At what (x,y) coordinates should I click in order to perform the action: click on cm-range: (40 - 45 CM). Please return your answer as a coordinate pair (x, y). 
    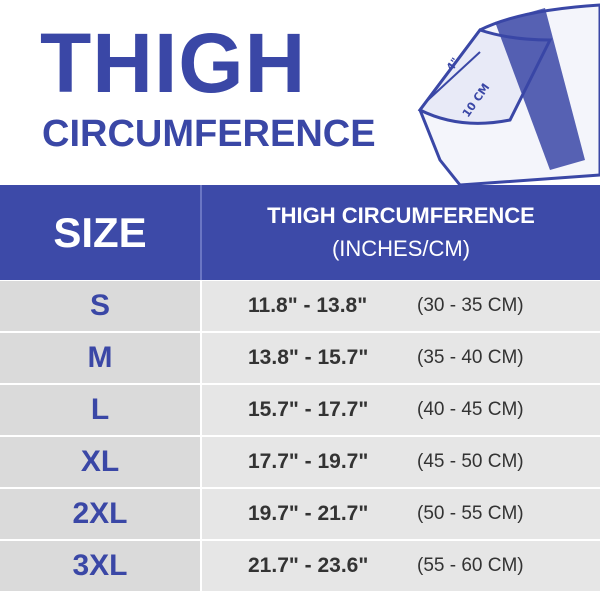
    Looking at the image, I should click on (470, 409).